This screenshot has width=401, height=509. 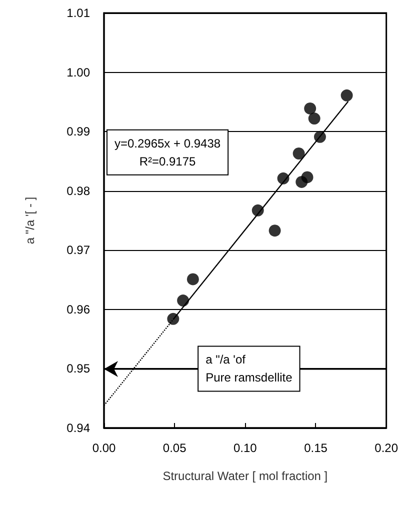 I want to click on y-tick-label: 0.99, so click(x=78, y=131).